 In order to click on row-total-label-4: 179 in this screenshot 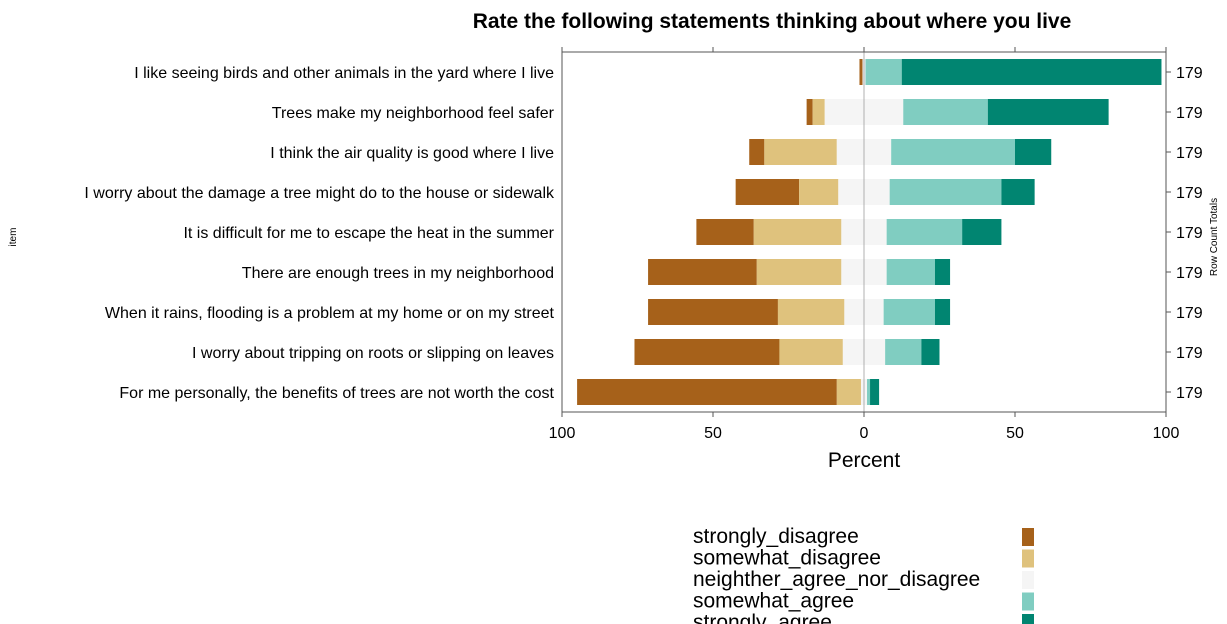, I will do `click(1189, 193)`.